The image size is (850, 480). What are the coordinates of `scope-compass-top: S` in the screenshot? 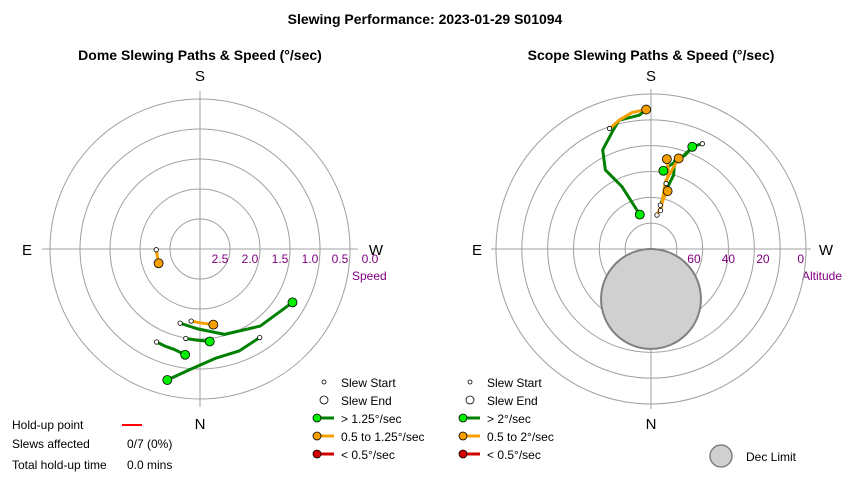 It's located at (651, 76).